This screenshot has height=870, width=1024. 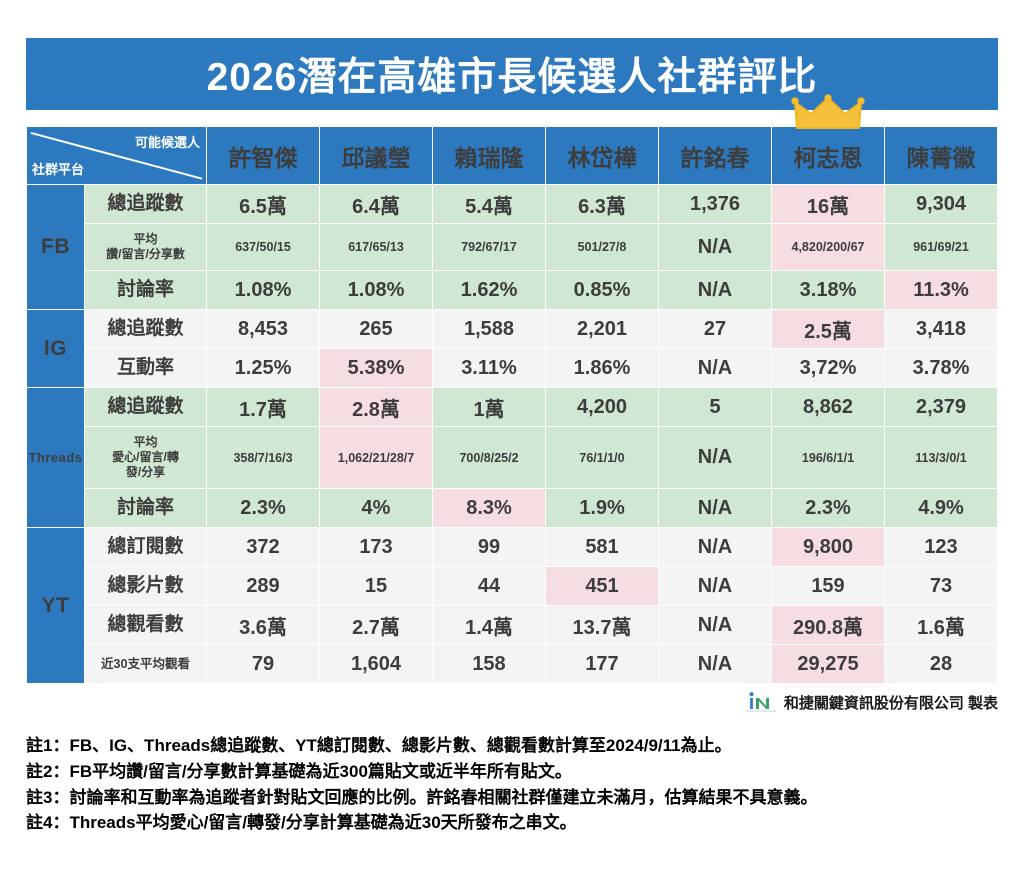 I want to click on metric-label: 總觀看數, so click(x=145, y=625).